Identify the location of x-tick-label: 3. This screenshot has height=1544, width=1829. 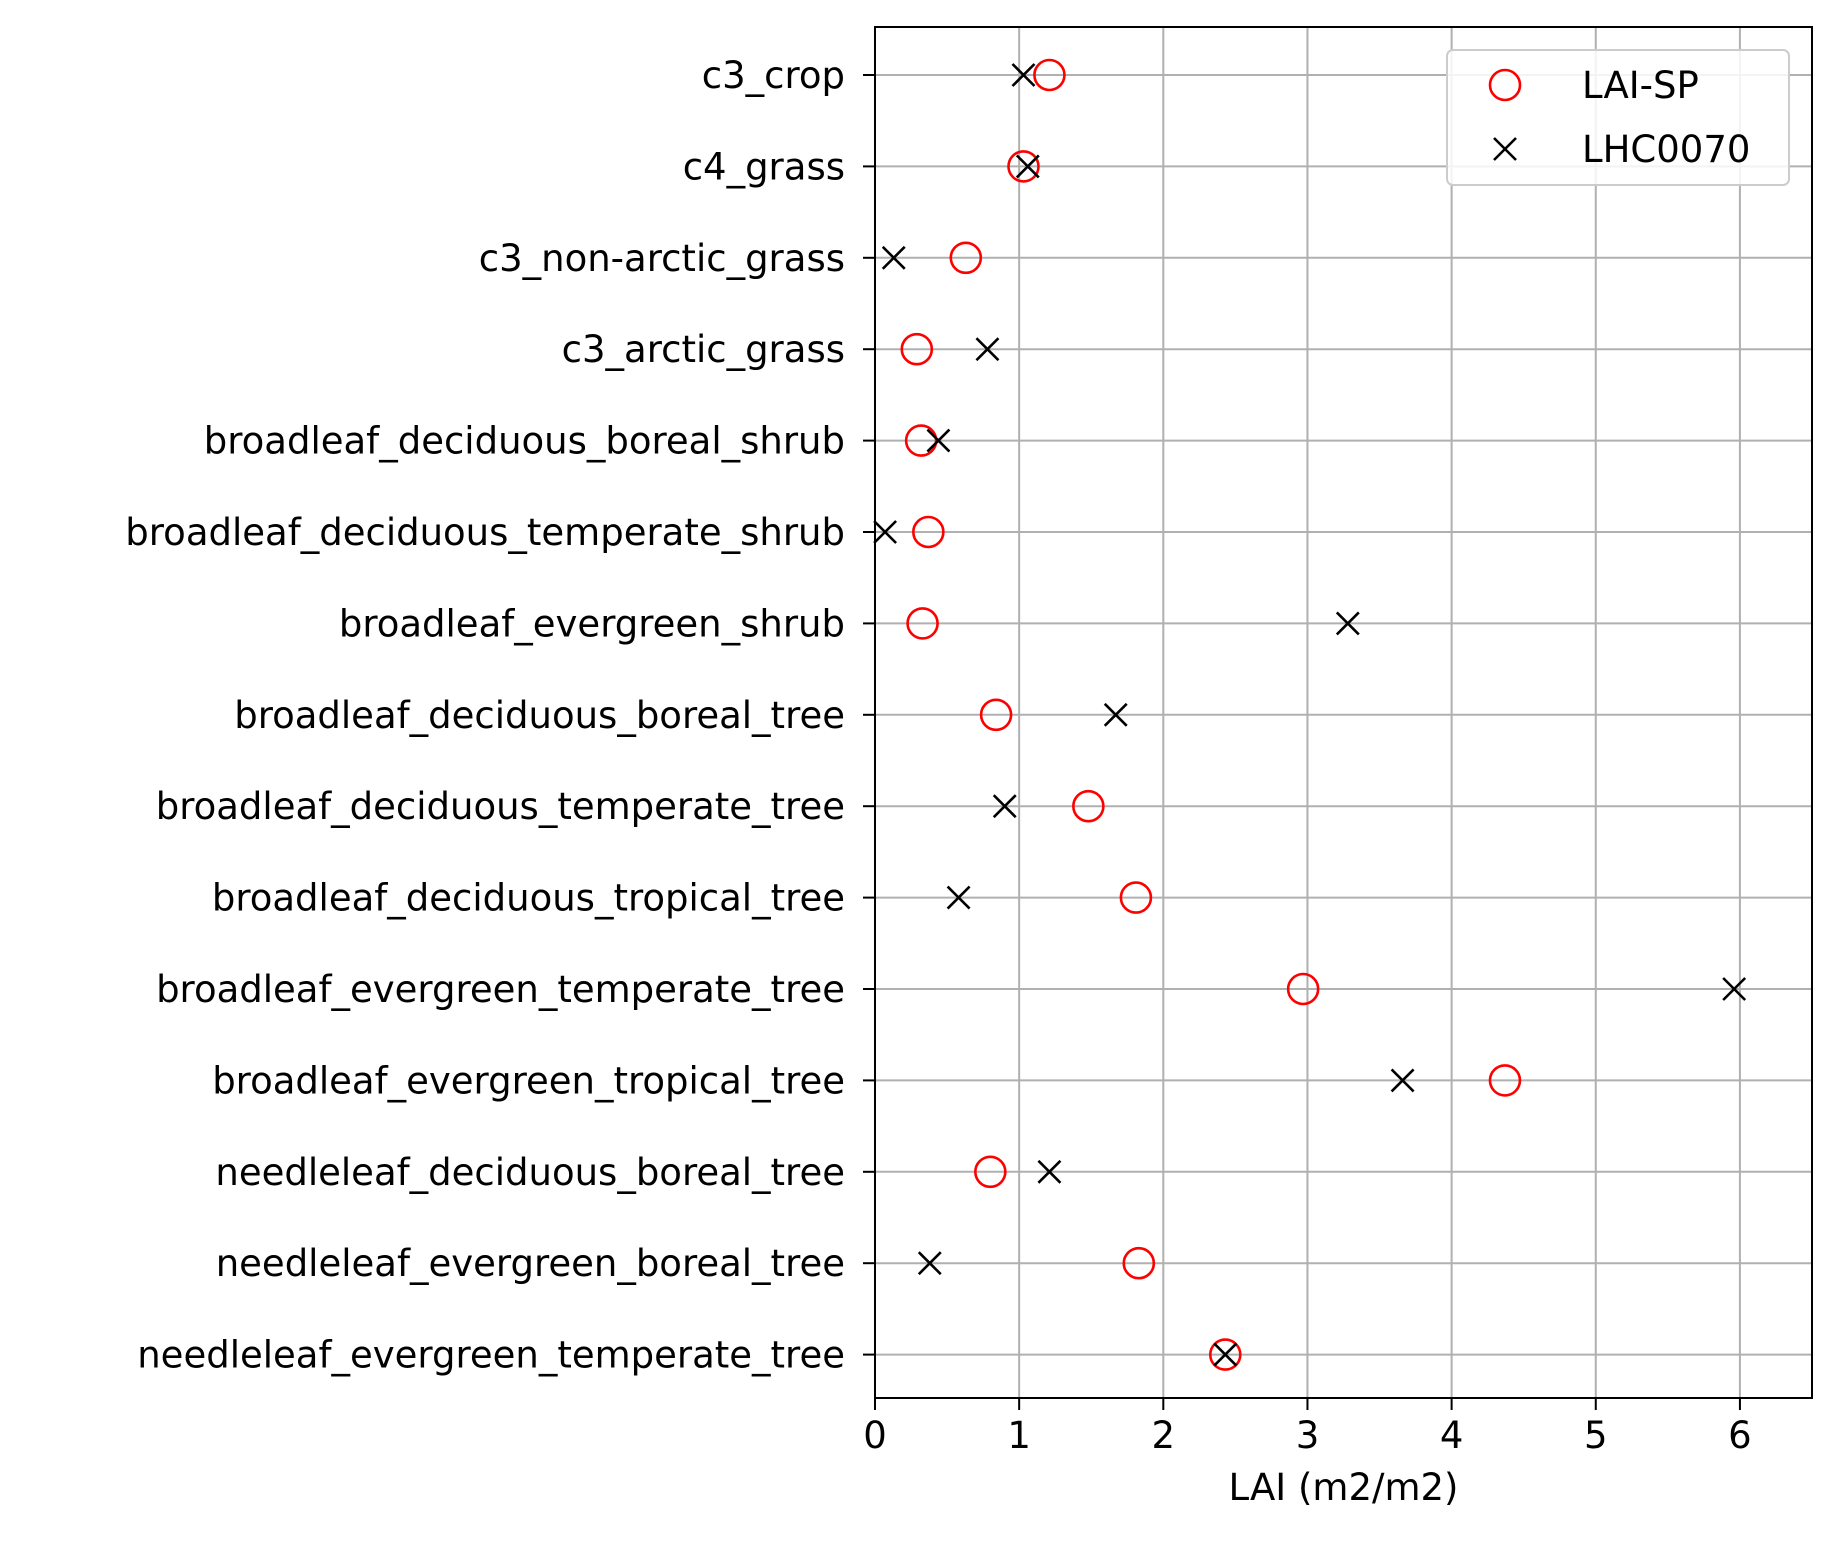
(1308, 1435).